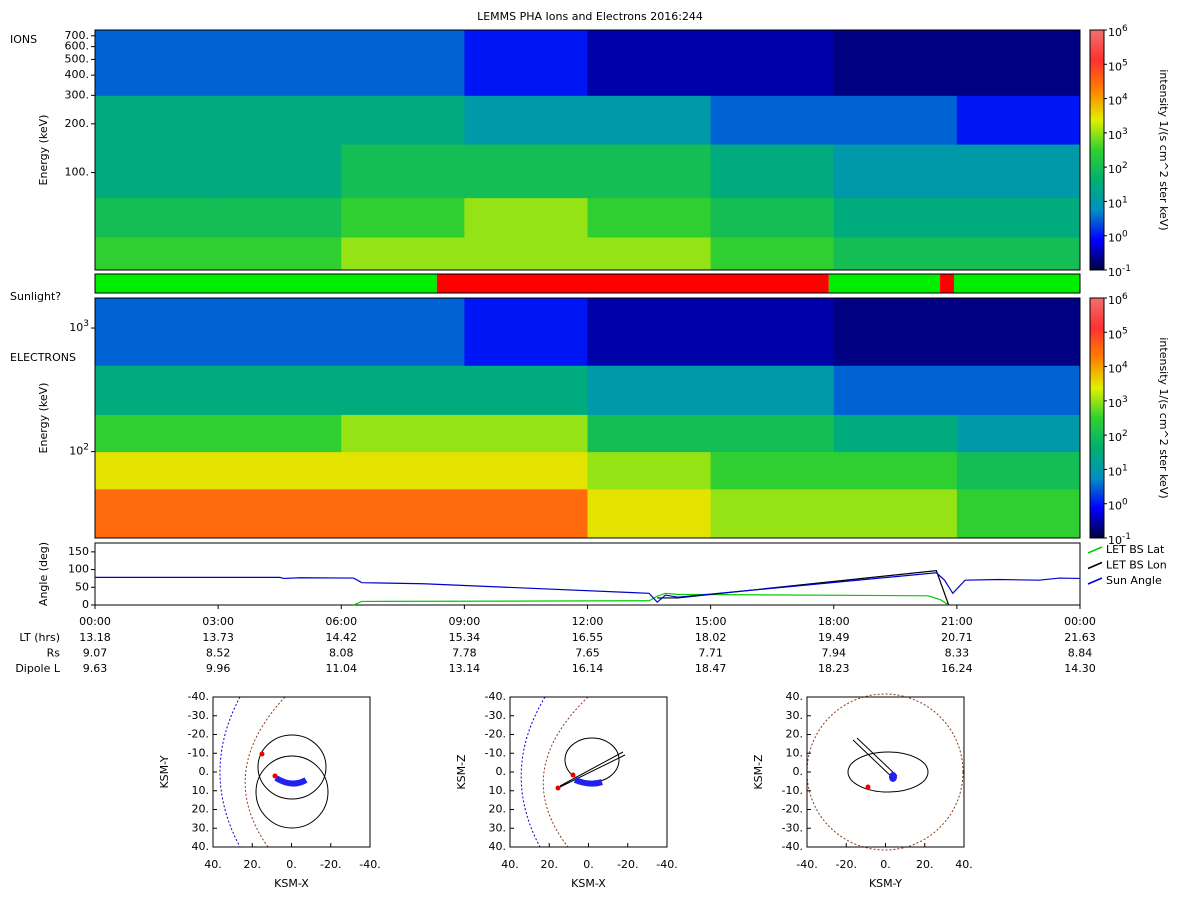 This screenshot has height=900, width=1200. What do you see at coordinates (1080, 637) in the screenshot?
I see `ephemeris-value: 21.63` at bounding box center [1080, 637].